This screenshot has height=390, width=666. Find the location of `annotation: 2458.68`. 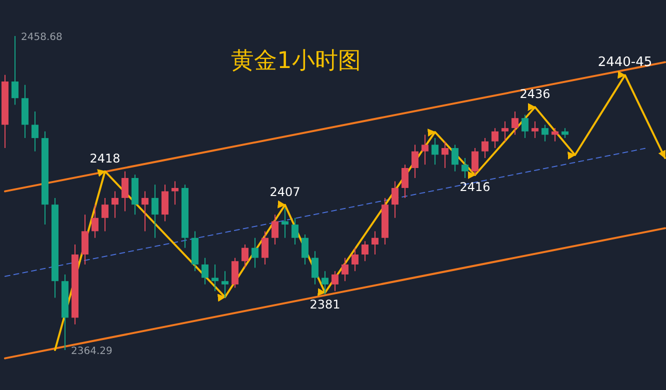

annotation: 2458.68 is located at coordinates (41, 37).